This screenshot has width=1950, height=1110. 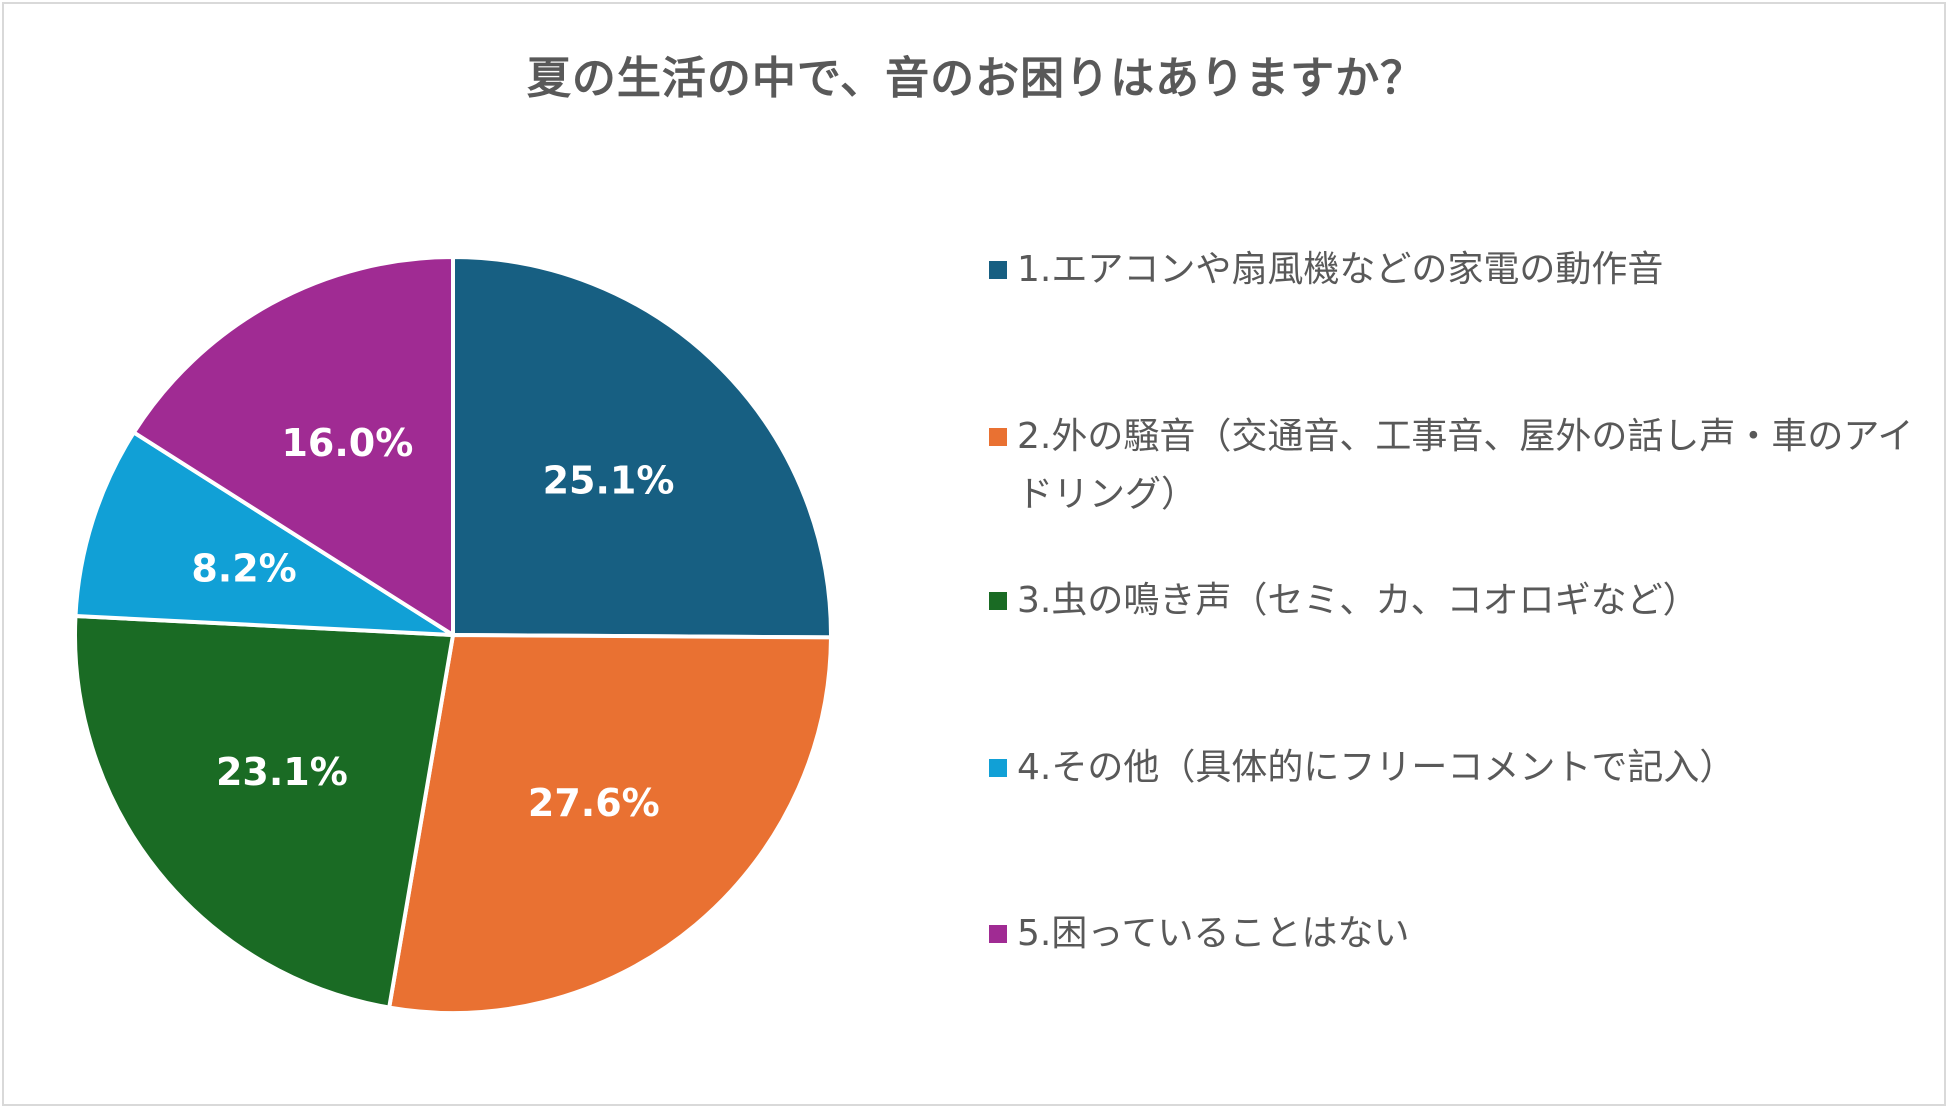 I want to click on legend-label-5: 5.困っていることはない, so click(x=1213, y=933).